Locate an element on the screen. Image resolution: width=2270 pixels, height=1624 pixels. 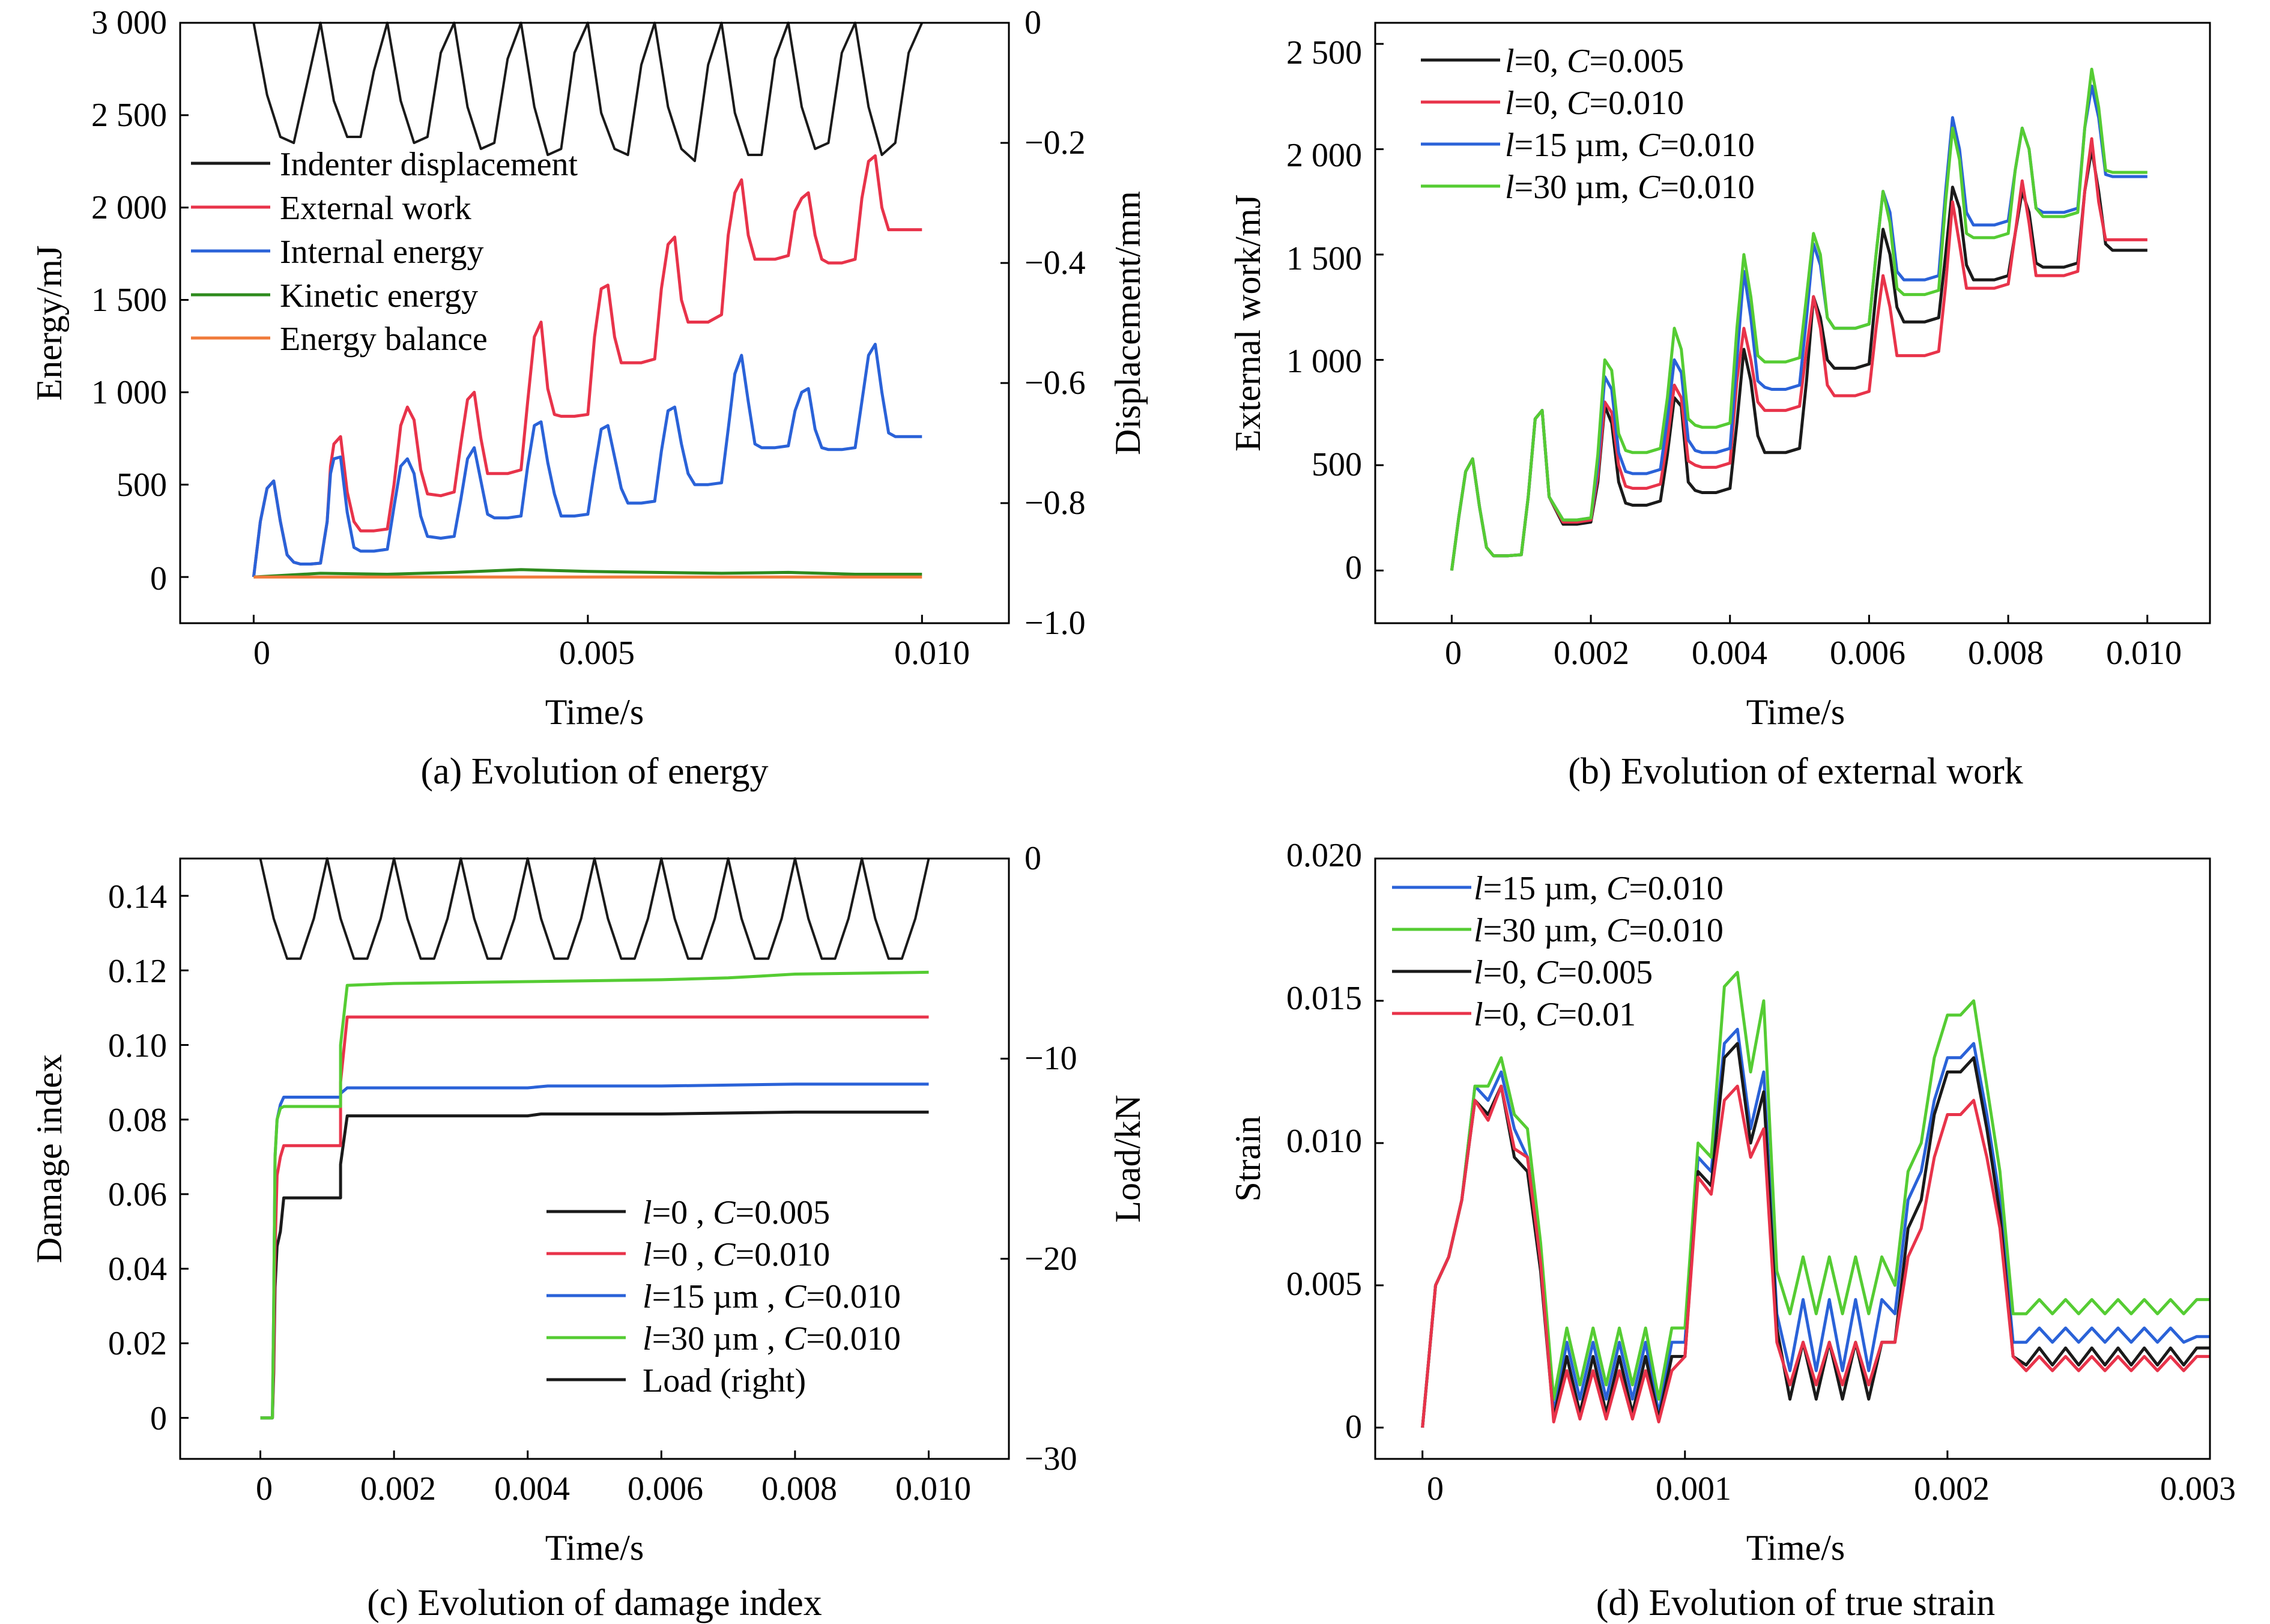
plot-d-data is located at coordinates (1816, 1199).